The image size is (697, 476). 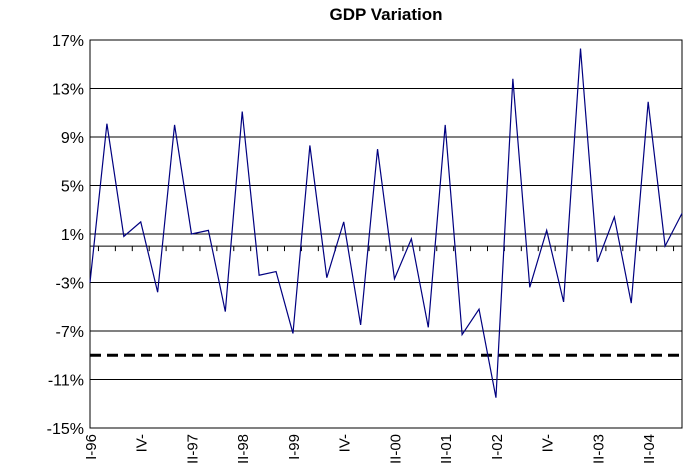 What do you see at coordinates (68, 90) in the screenshot?
I see `y-tick-label: 13%` at bounding box center [68, 90].